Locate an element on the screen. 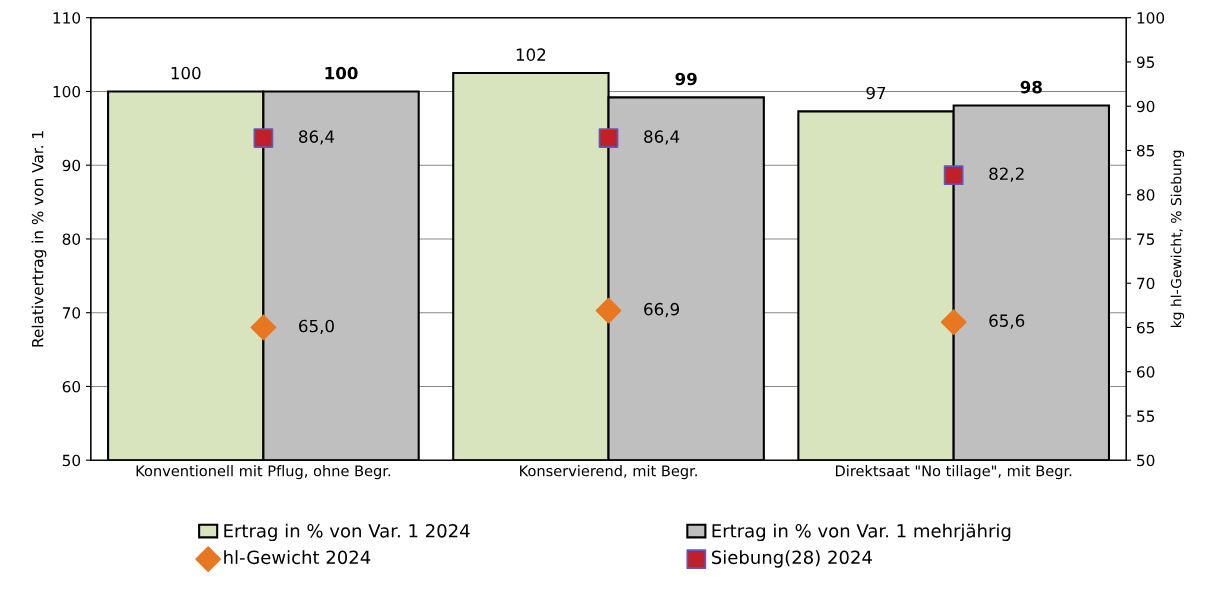 The image size is (1211, 590). y2-tick-label: 50 is located at coordinates (1146, 460).